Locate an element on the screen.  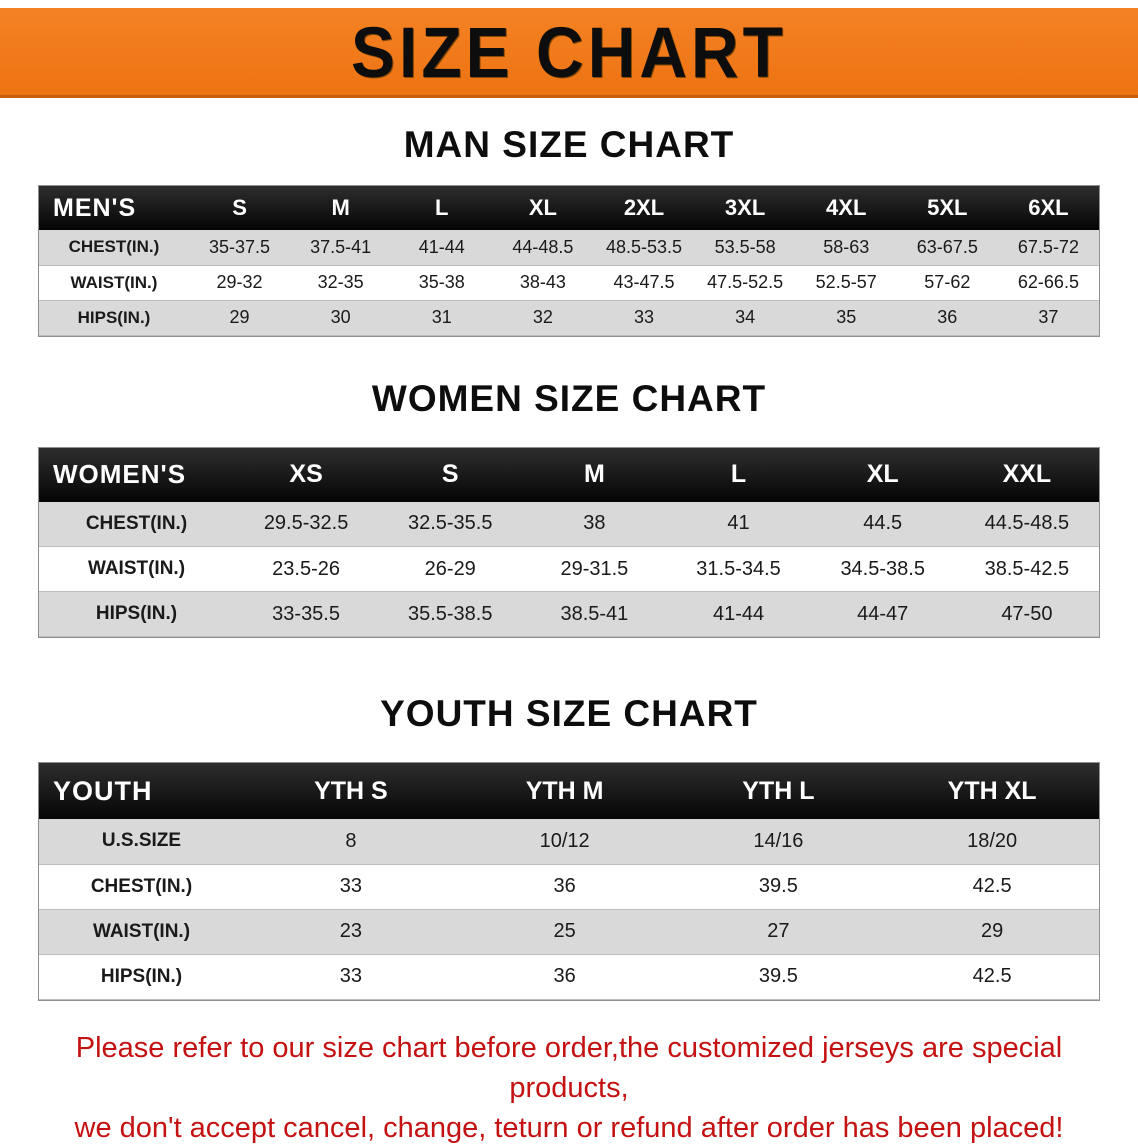
value-cell: 26-29 is located at coordinates (450, 569).